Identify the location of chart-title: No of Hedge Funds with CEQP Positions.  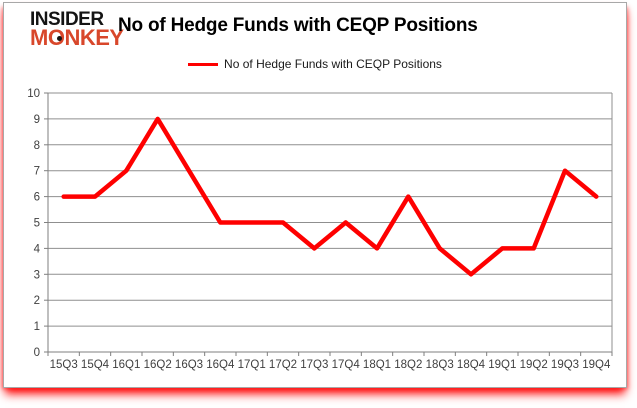
(298, 25).